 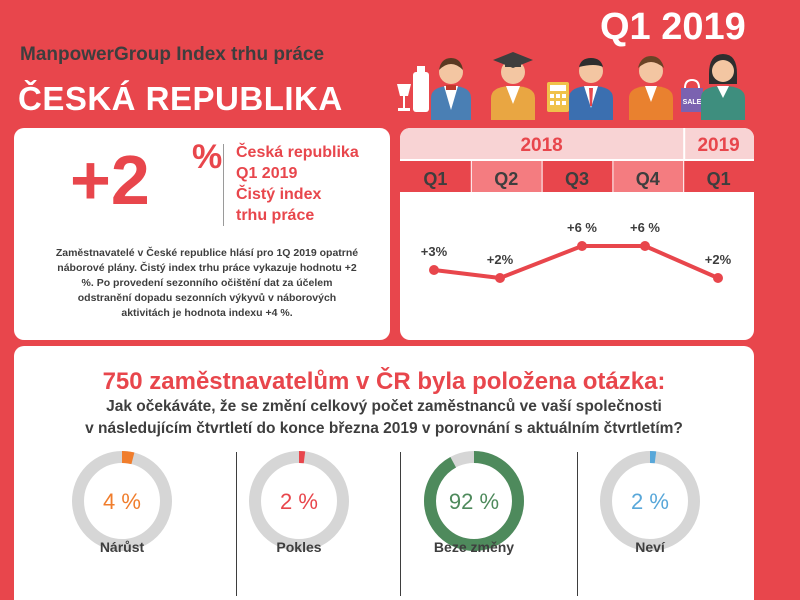 What do you see at coordinates (692, 102) in the screenshot?
I see `svg-text: SALE` at bounding box center [692, 102].